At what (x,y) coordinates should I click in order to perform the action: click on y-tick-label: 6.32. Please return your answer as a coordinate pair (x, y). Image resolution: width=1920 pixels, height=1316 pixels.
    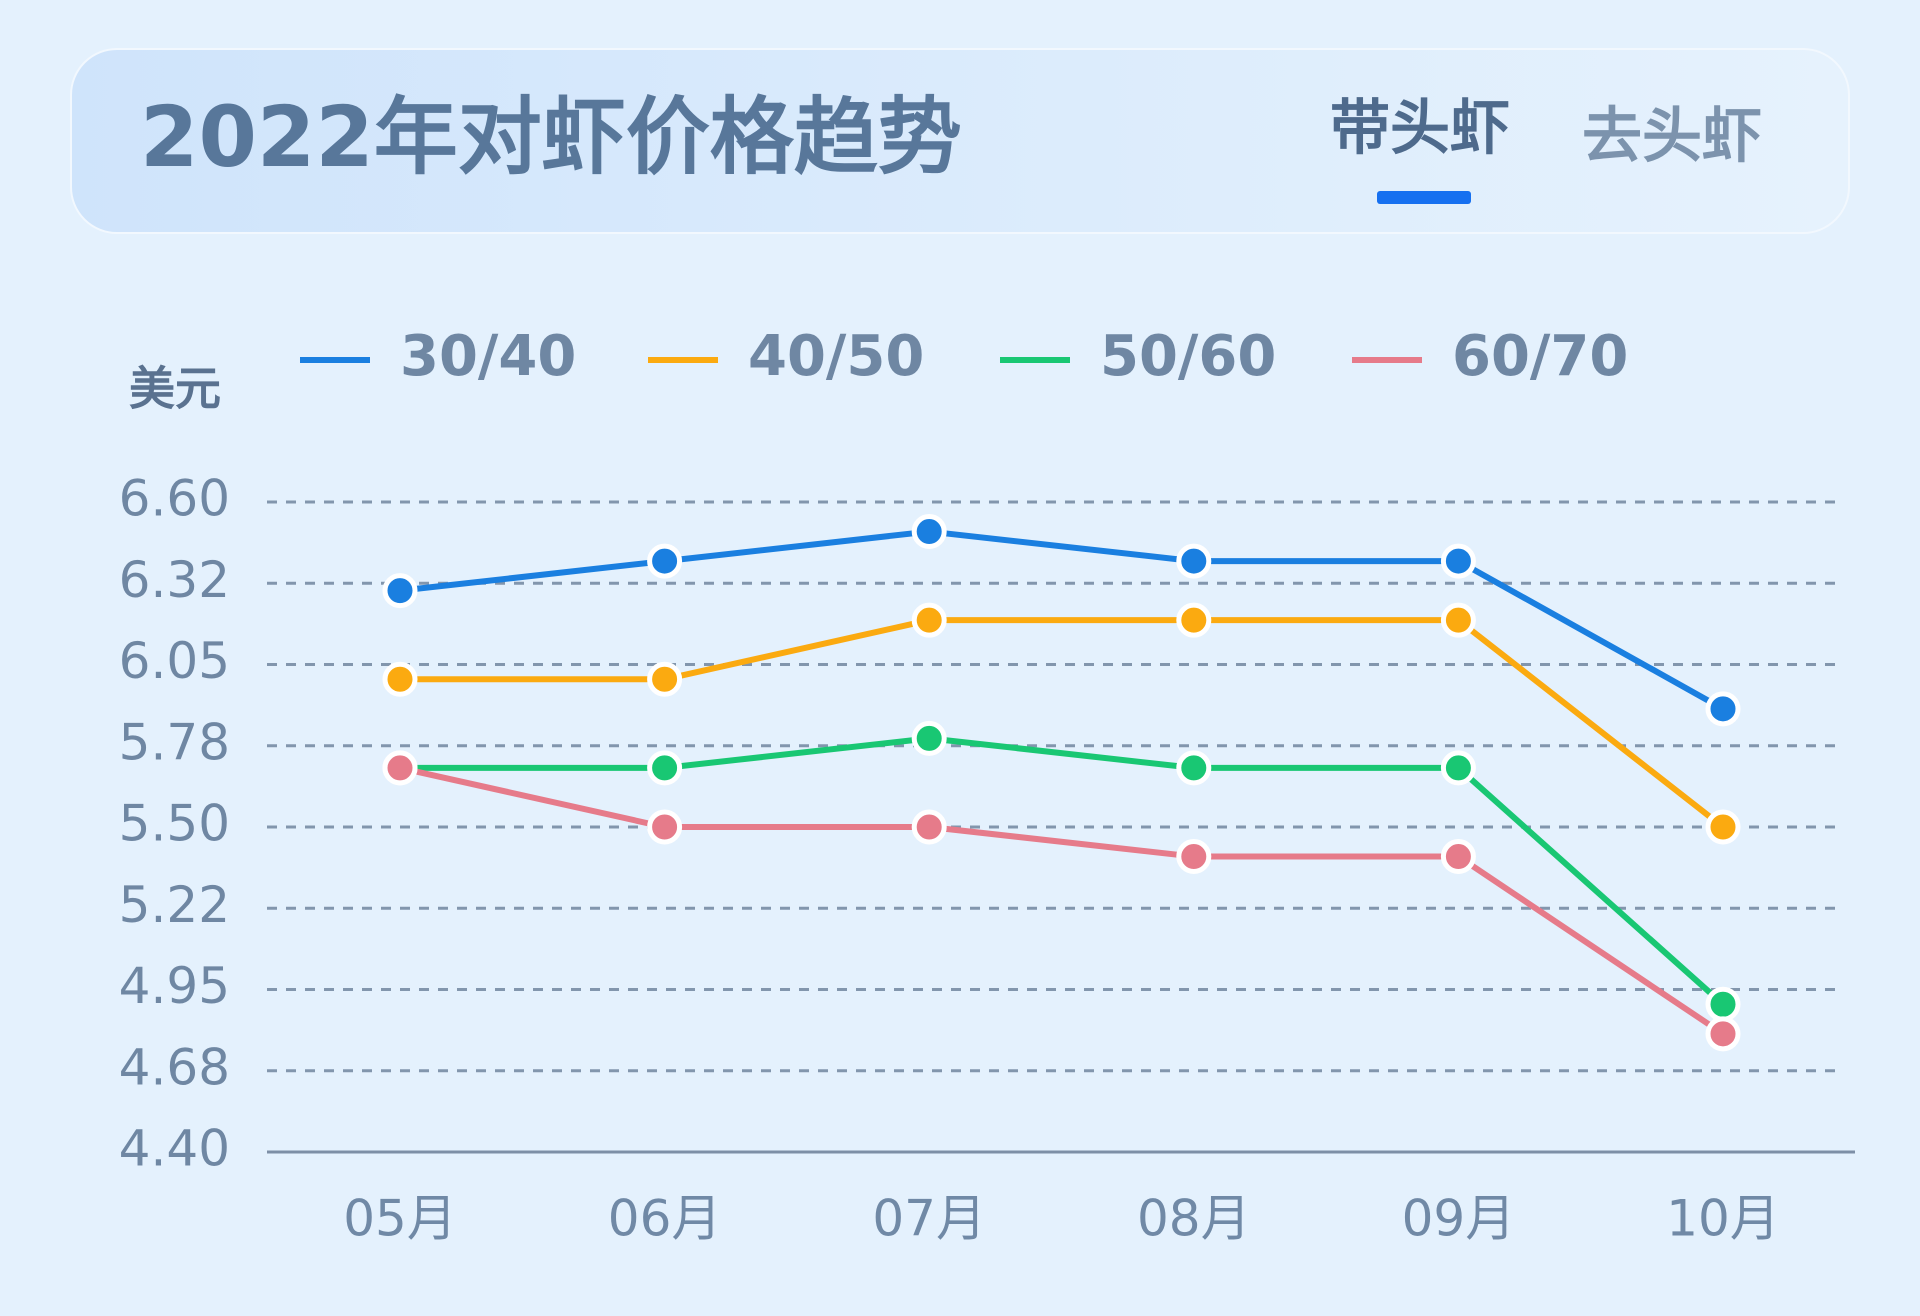
    Looking at the image, I should click on (174, 580).